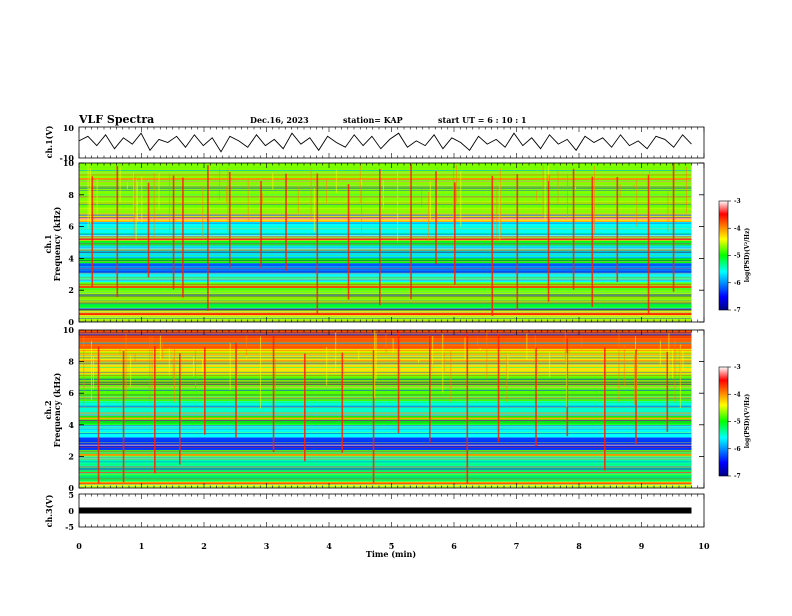 This screenshot has width=792, height=616. I want to click on ch2-spec-ylabel-frequency: Frequency (kHz), so click(57, 409).